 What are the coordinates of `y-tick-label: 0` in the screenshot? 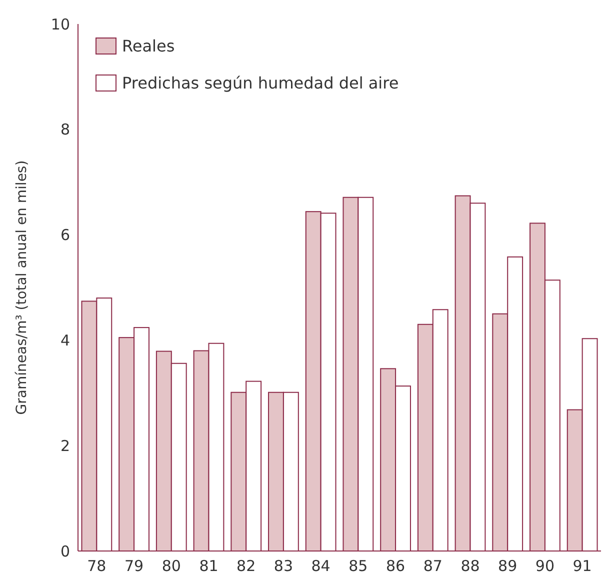 It's located at (65, 551).